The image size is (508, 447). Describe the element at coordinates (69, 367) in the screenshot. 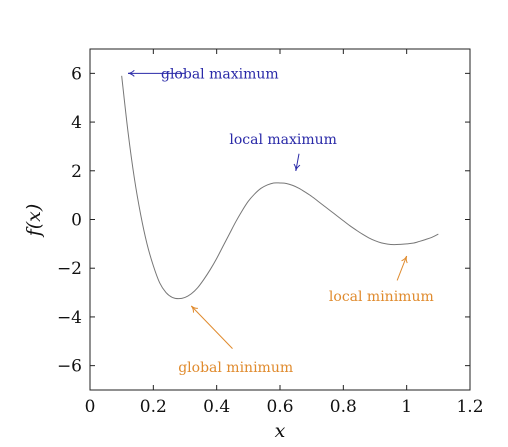

I see `y-tick-label: −6` at that location.